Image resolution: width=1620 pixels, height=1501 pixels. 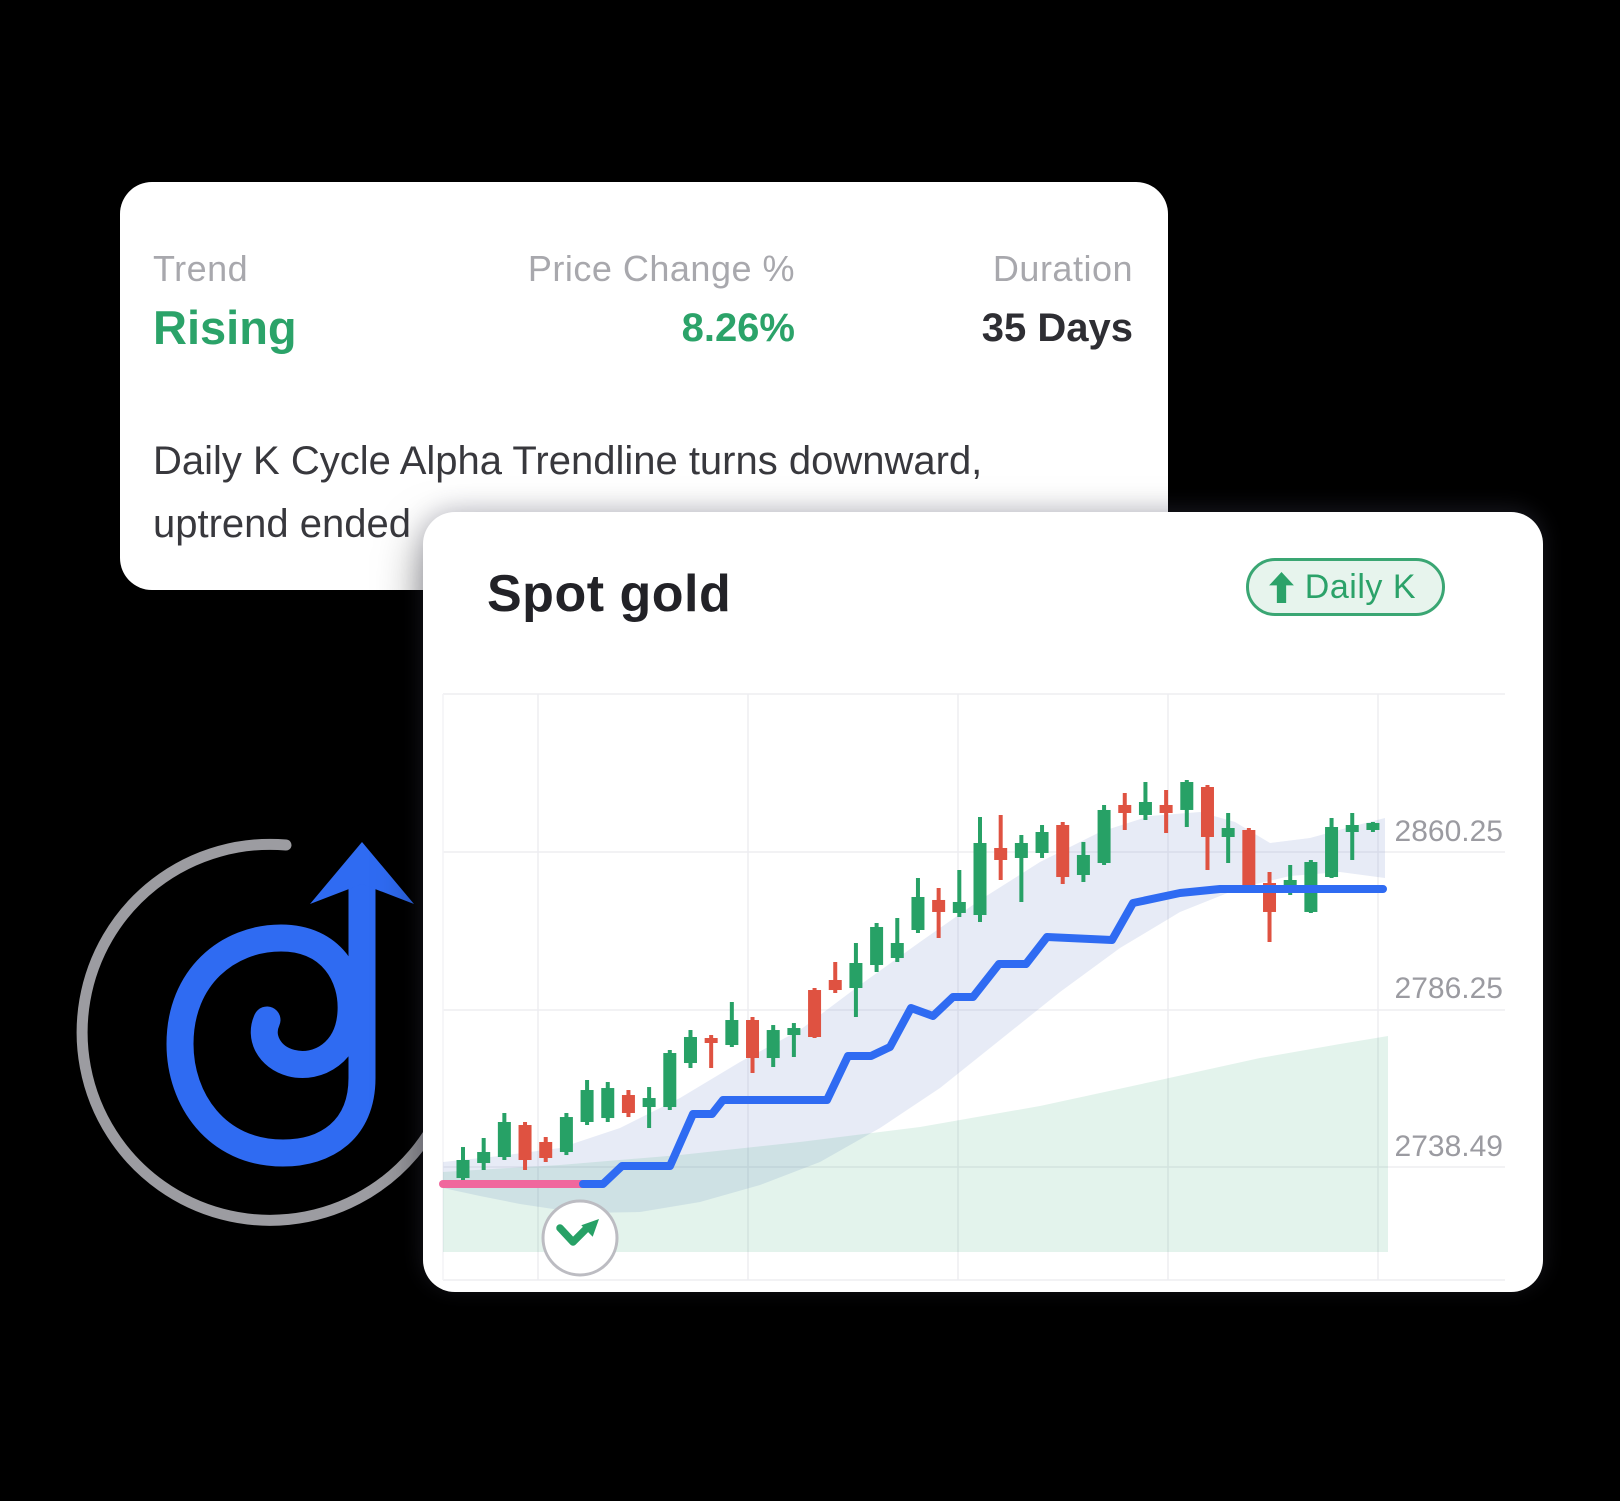 What do you see at coordinates (201, 268) in the screenshot?
I see `trend-label: Trend` at bounding box center [201, 268].